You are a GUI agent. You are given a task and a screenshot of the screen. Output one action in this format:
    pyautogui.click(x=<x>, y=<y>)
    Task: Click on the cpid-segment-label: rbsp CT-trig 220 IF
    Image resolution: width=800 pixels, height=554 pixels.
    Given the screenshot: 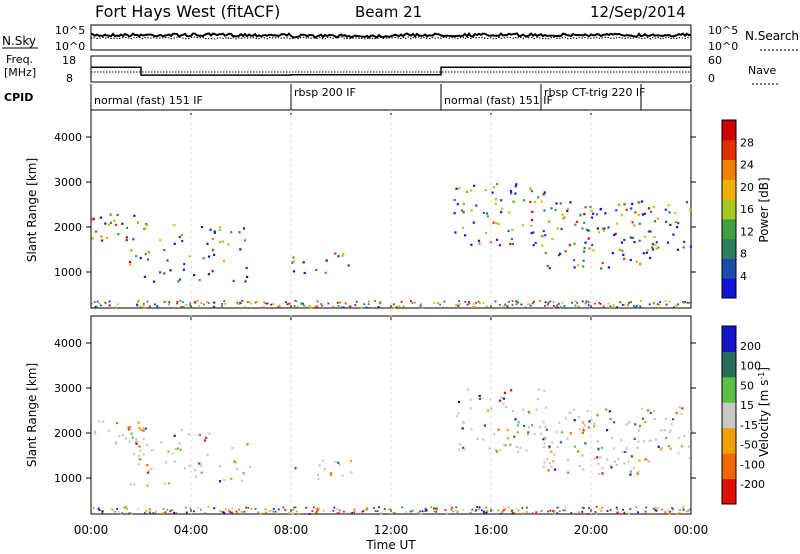 What is the action you would take?
    pyautogui.click(x=595, y=92)
    